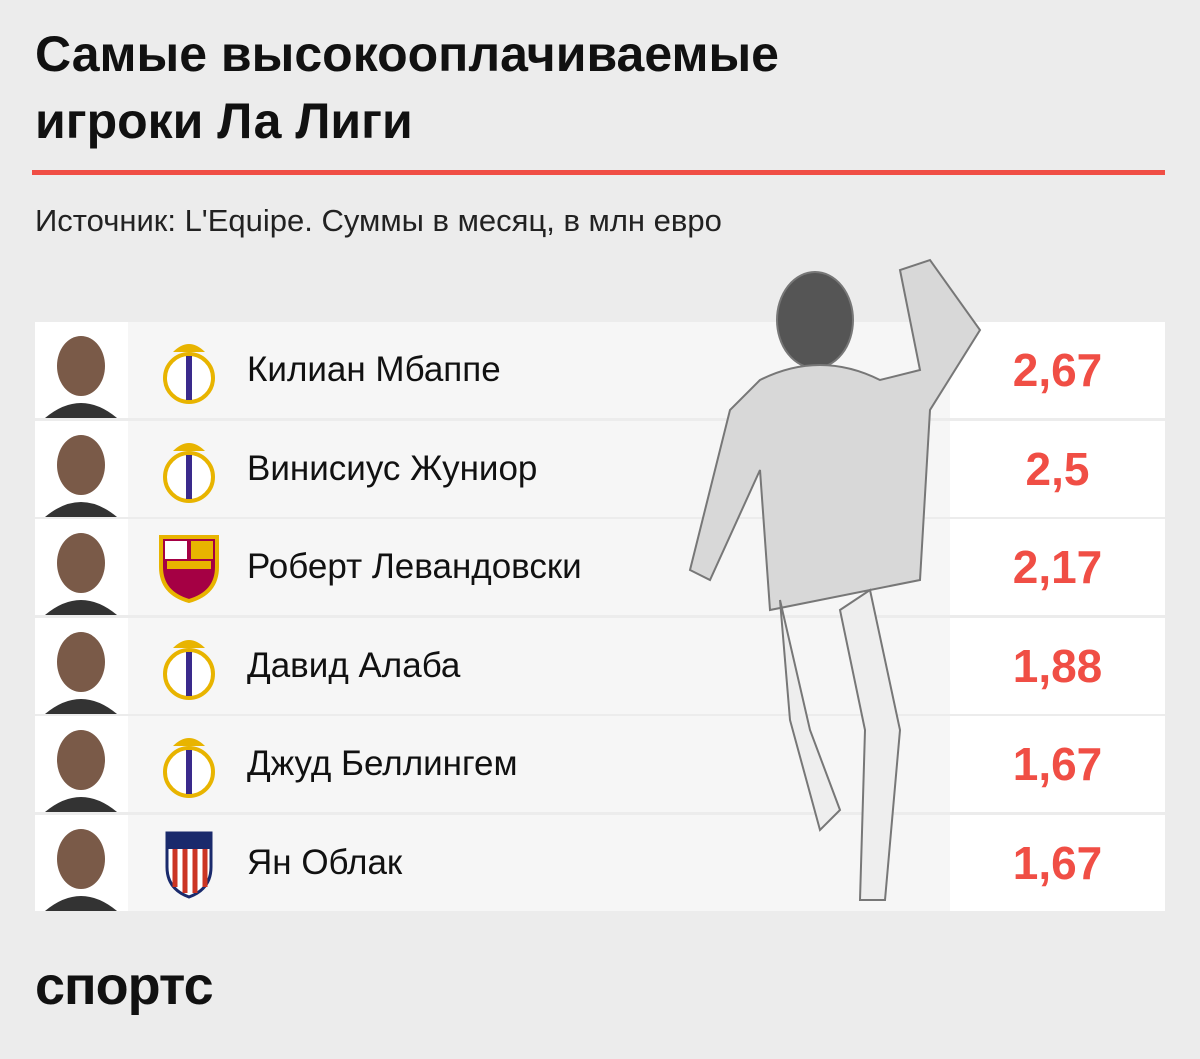 This screenshot has width=1200, height=1059. What do you see at coordinates (1057, 370) in the screenshot?
I see `salary-value: 2,67` at bounding box center [1057, 370].